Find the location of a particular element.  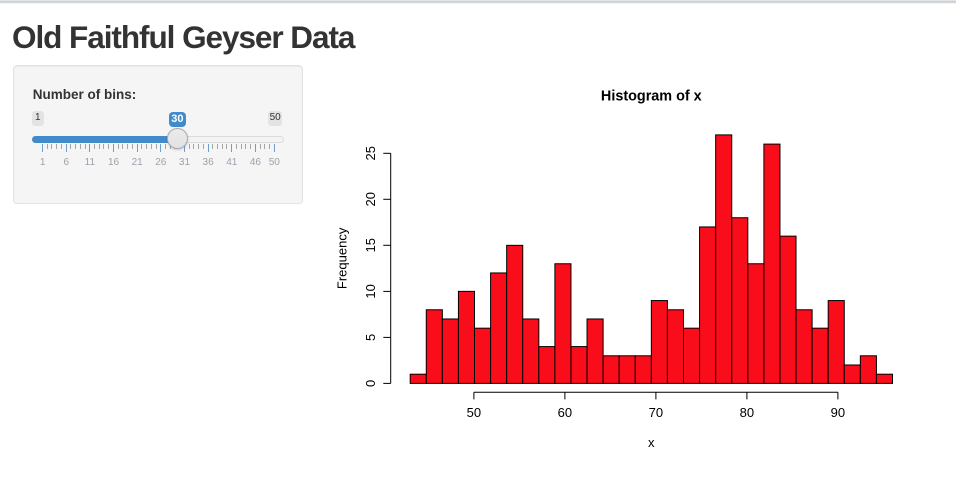

svg-text: 90 is located at coordinates (838, 412).